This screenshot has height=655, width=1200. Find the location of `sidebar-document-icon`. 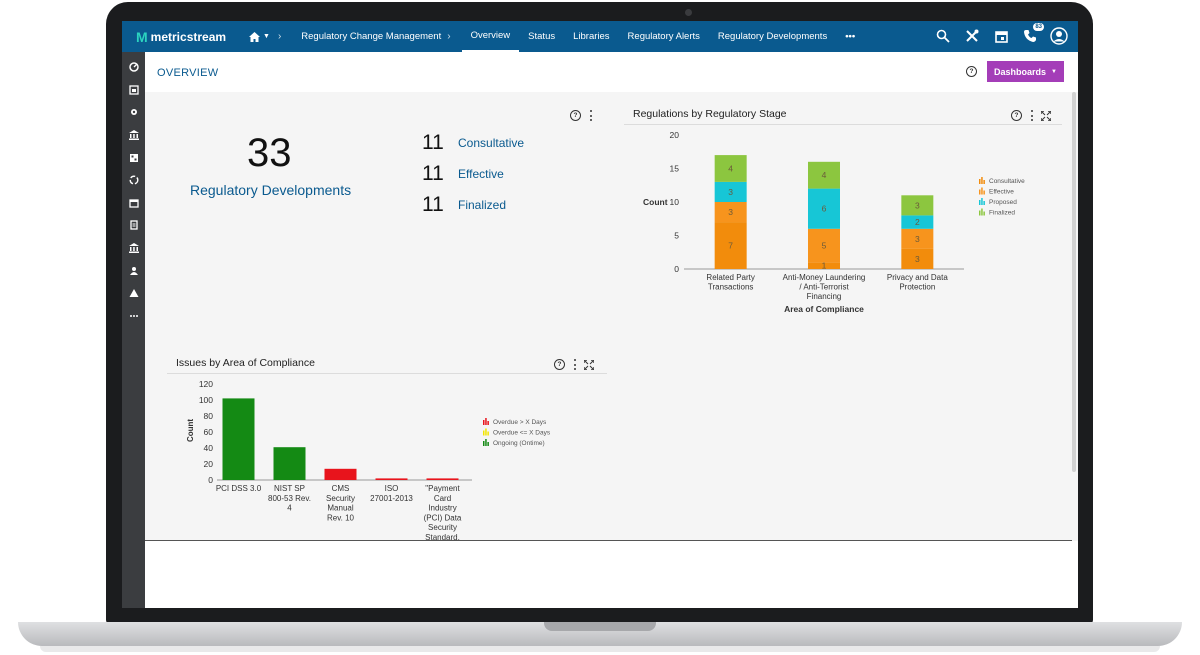

sidebar-document-icon is located at coordinates (133, 225).